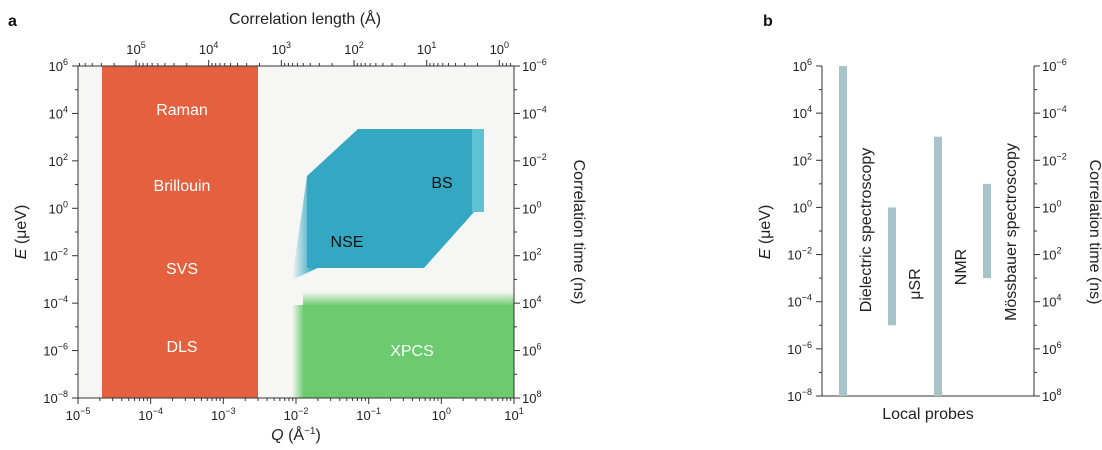 Image resolution: width=1102 pixels, height=450 pixels. What do you see at coordinates (408, 299) in the screenshot?
I see `xpcs-fade-top` at bounding box center [408, 299].